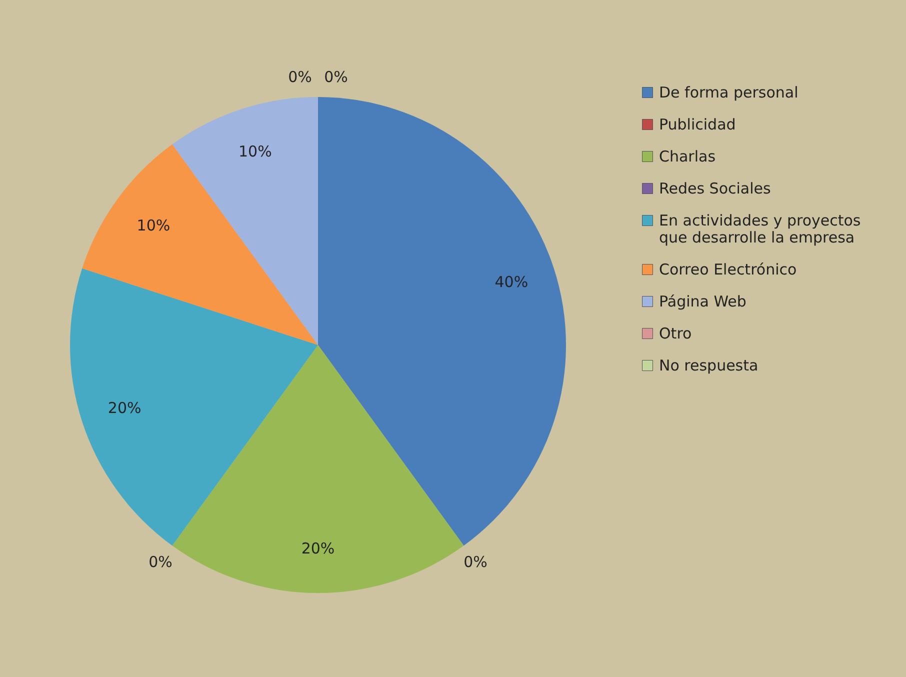 This screenshot has width=906, height=677. I want to click on data-label: 40%, so click(511, 282).